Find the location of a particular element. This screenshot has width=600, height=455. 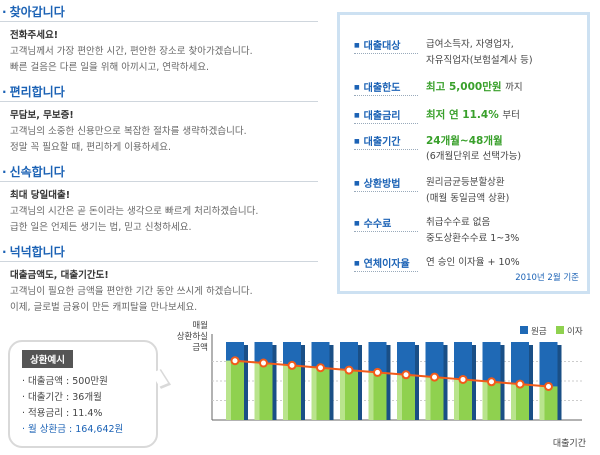

info-sub: (매월 동일금액 상환) is located at coordinates (468, 198).